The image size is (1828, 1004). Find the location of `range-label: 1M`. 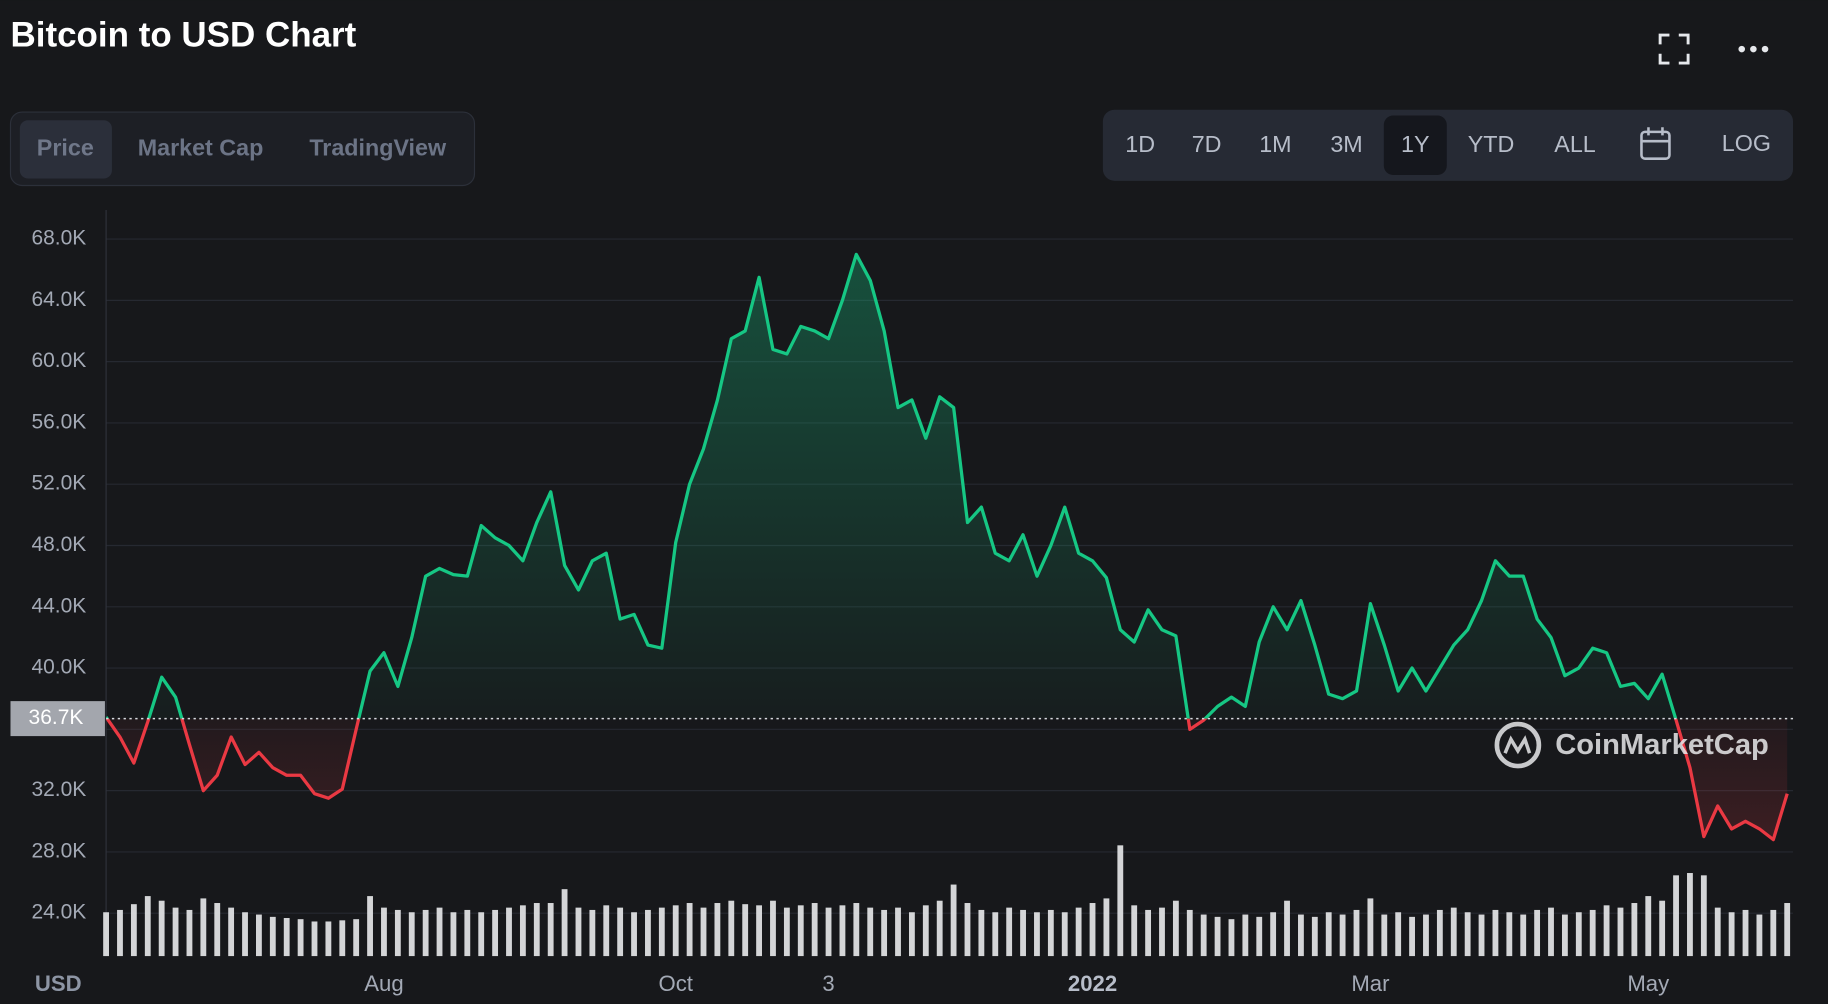

range-label: 1M is located at coordinates (1275, 144).